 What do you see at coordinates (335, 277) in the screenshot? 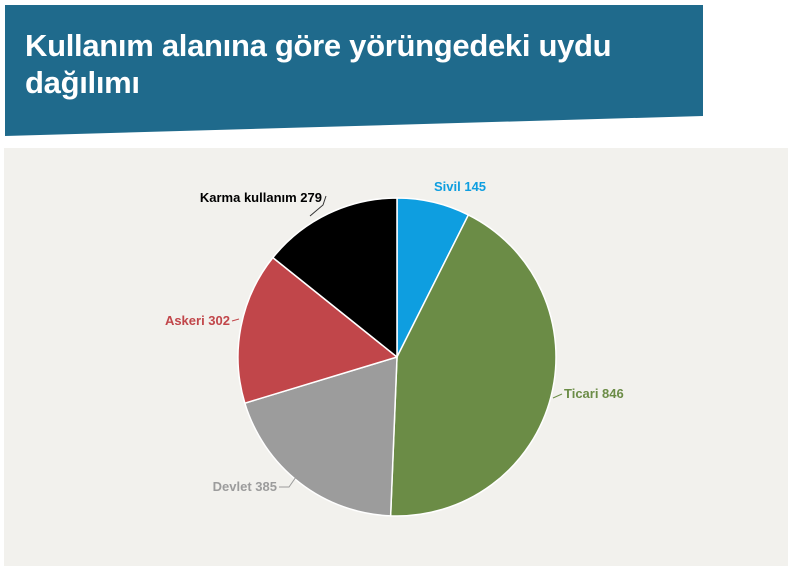
I see `pie-slice-karma-kullanım` at bounding box center [335, 277].